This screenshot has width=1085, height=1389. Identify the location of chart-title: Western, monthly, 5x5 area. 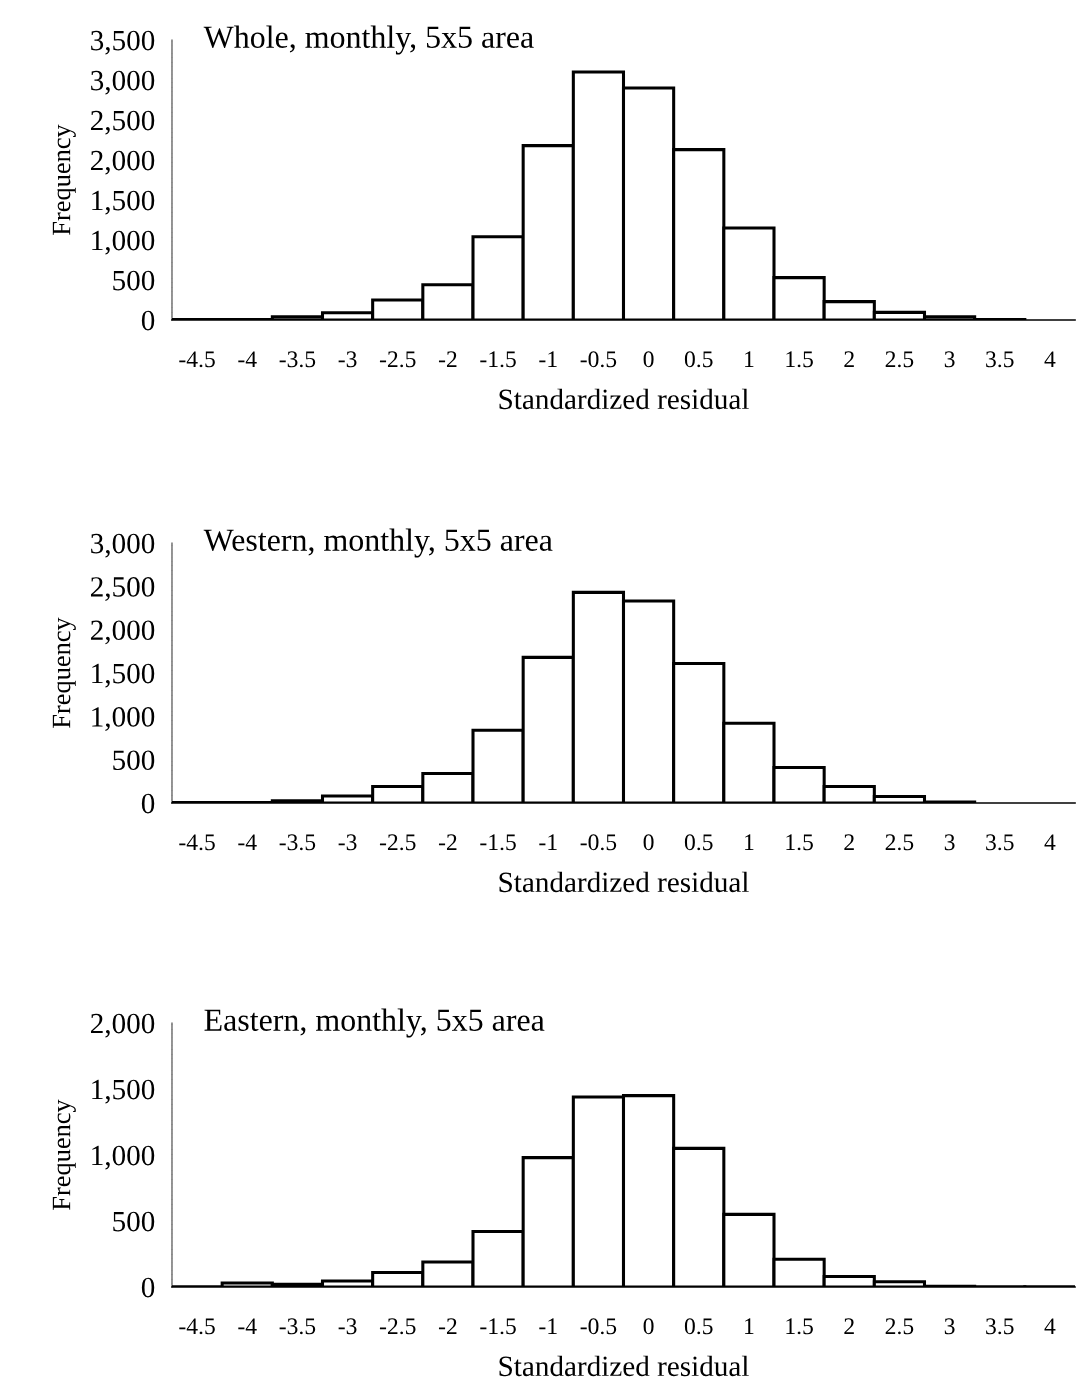
(378, 543).